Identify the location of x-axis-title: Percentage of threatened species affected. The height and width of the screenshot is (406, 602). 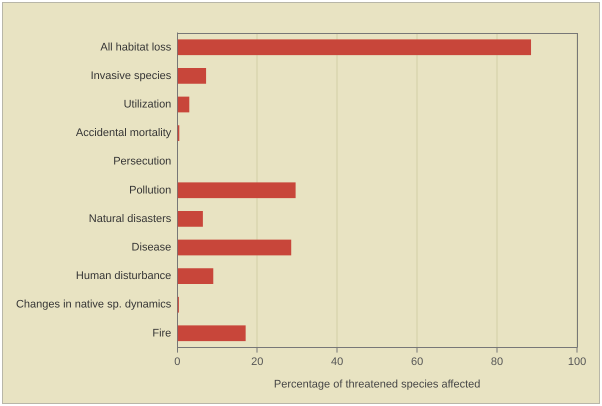
(377, 384).